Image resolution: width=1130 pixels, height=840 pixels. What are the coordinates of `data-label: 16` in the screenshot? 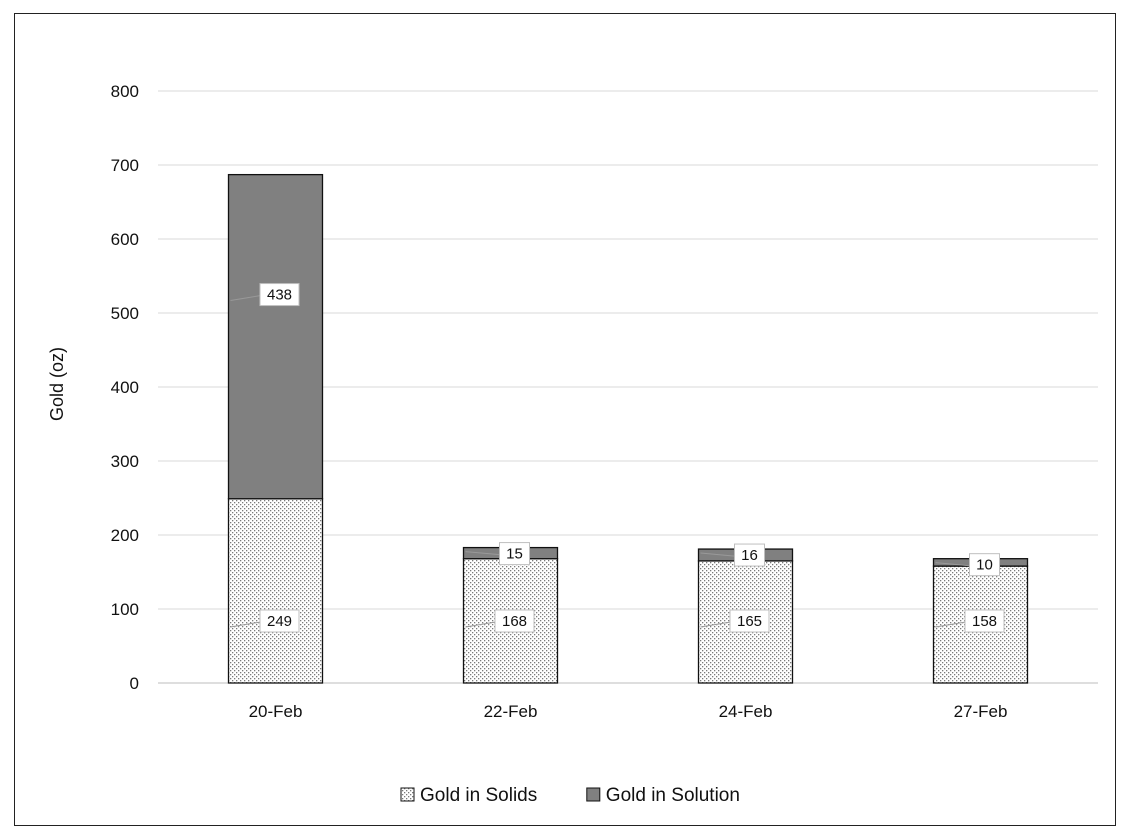 It's located at (749, 555).